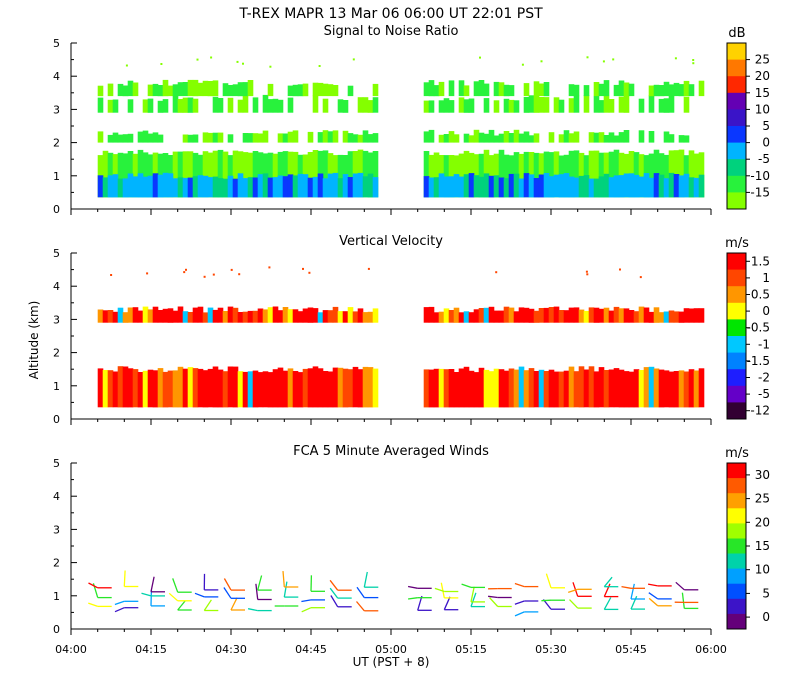 This screenshot has width=800, height=700. I want to click on colorbar-label: -12, so click(760, 411).